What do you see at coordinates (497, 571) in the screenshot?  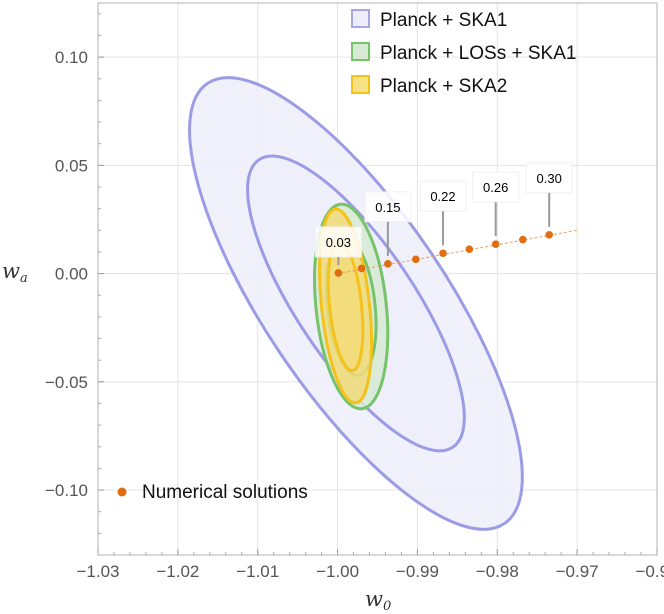 I see `x-tick-label: −0.98` at bounding box center [497, 571].